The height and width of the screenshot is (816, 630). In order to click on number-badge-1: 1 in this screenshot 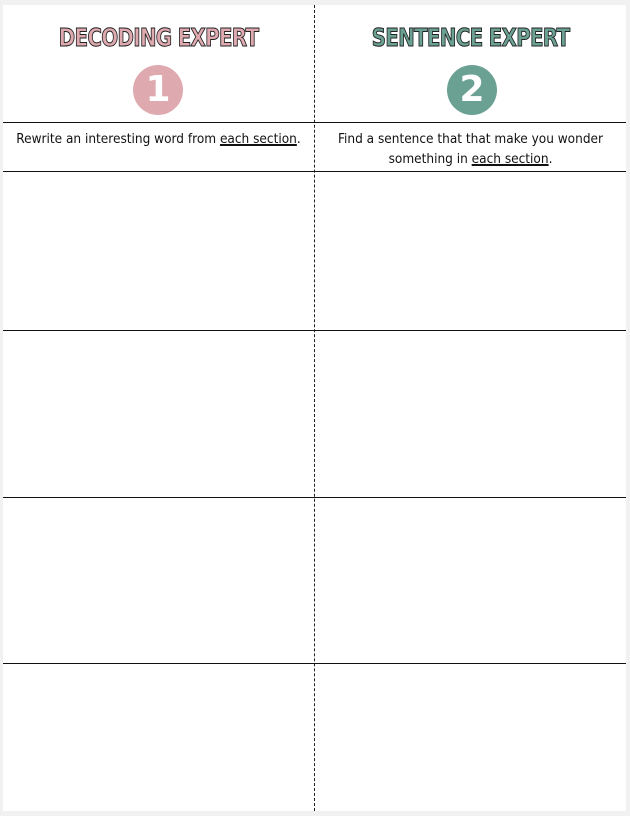, I will do `click(158, 90)`.